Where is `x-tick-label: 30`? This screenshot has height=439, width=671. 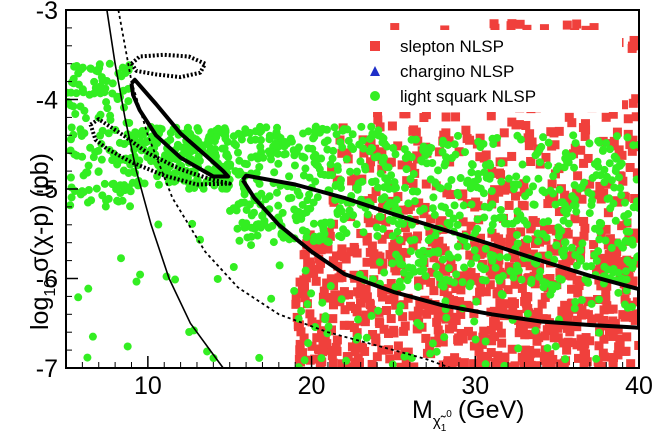
x-tick-label: 30 is located at coordinates (475, 386).